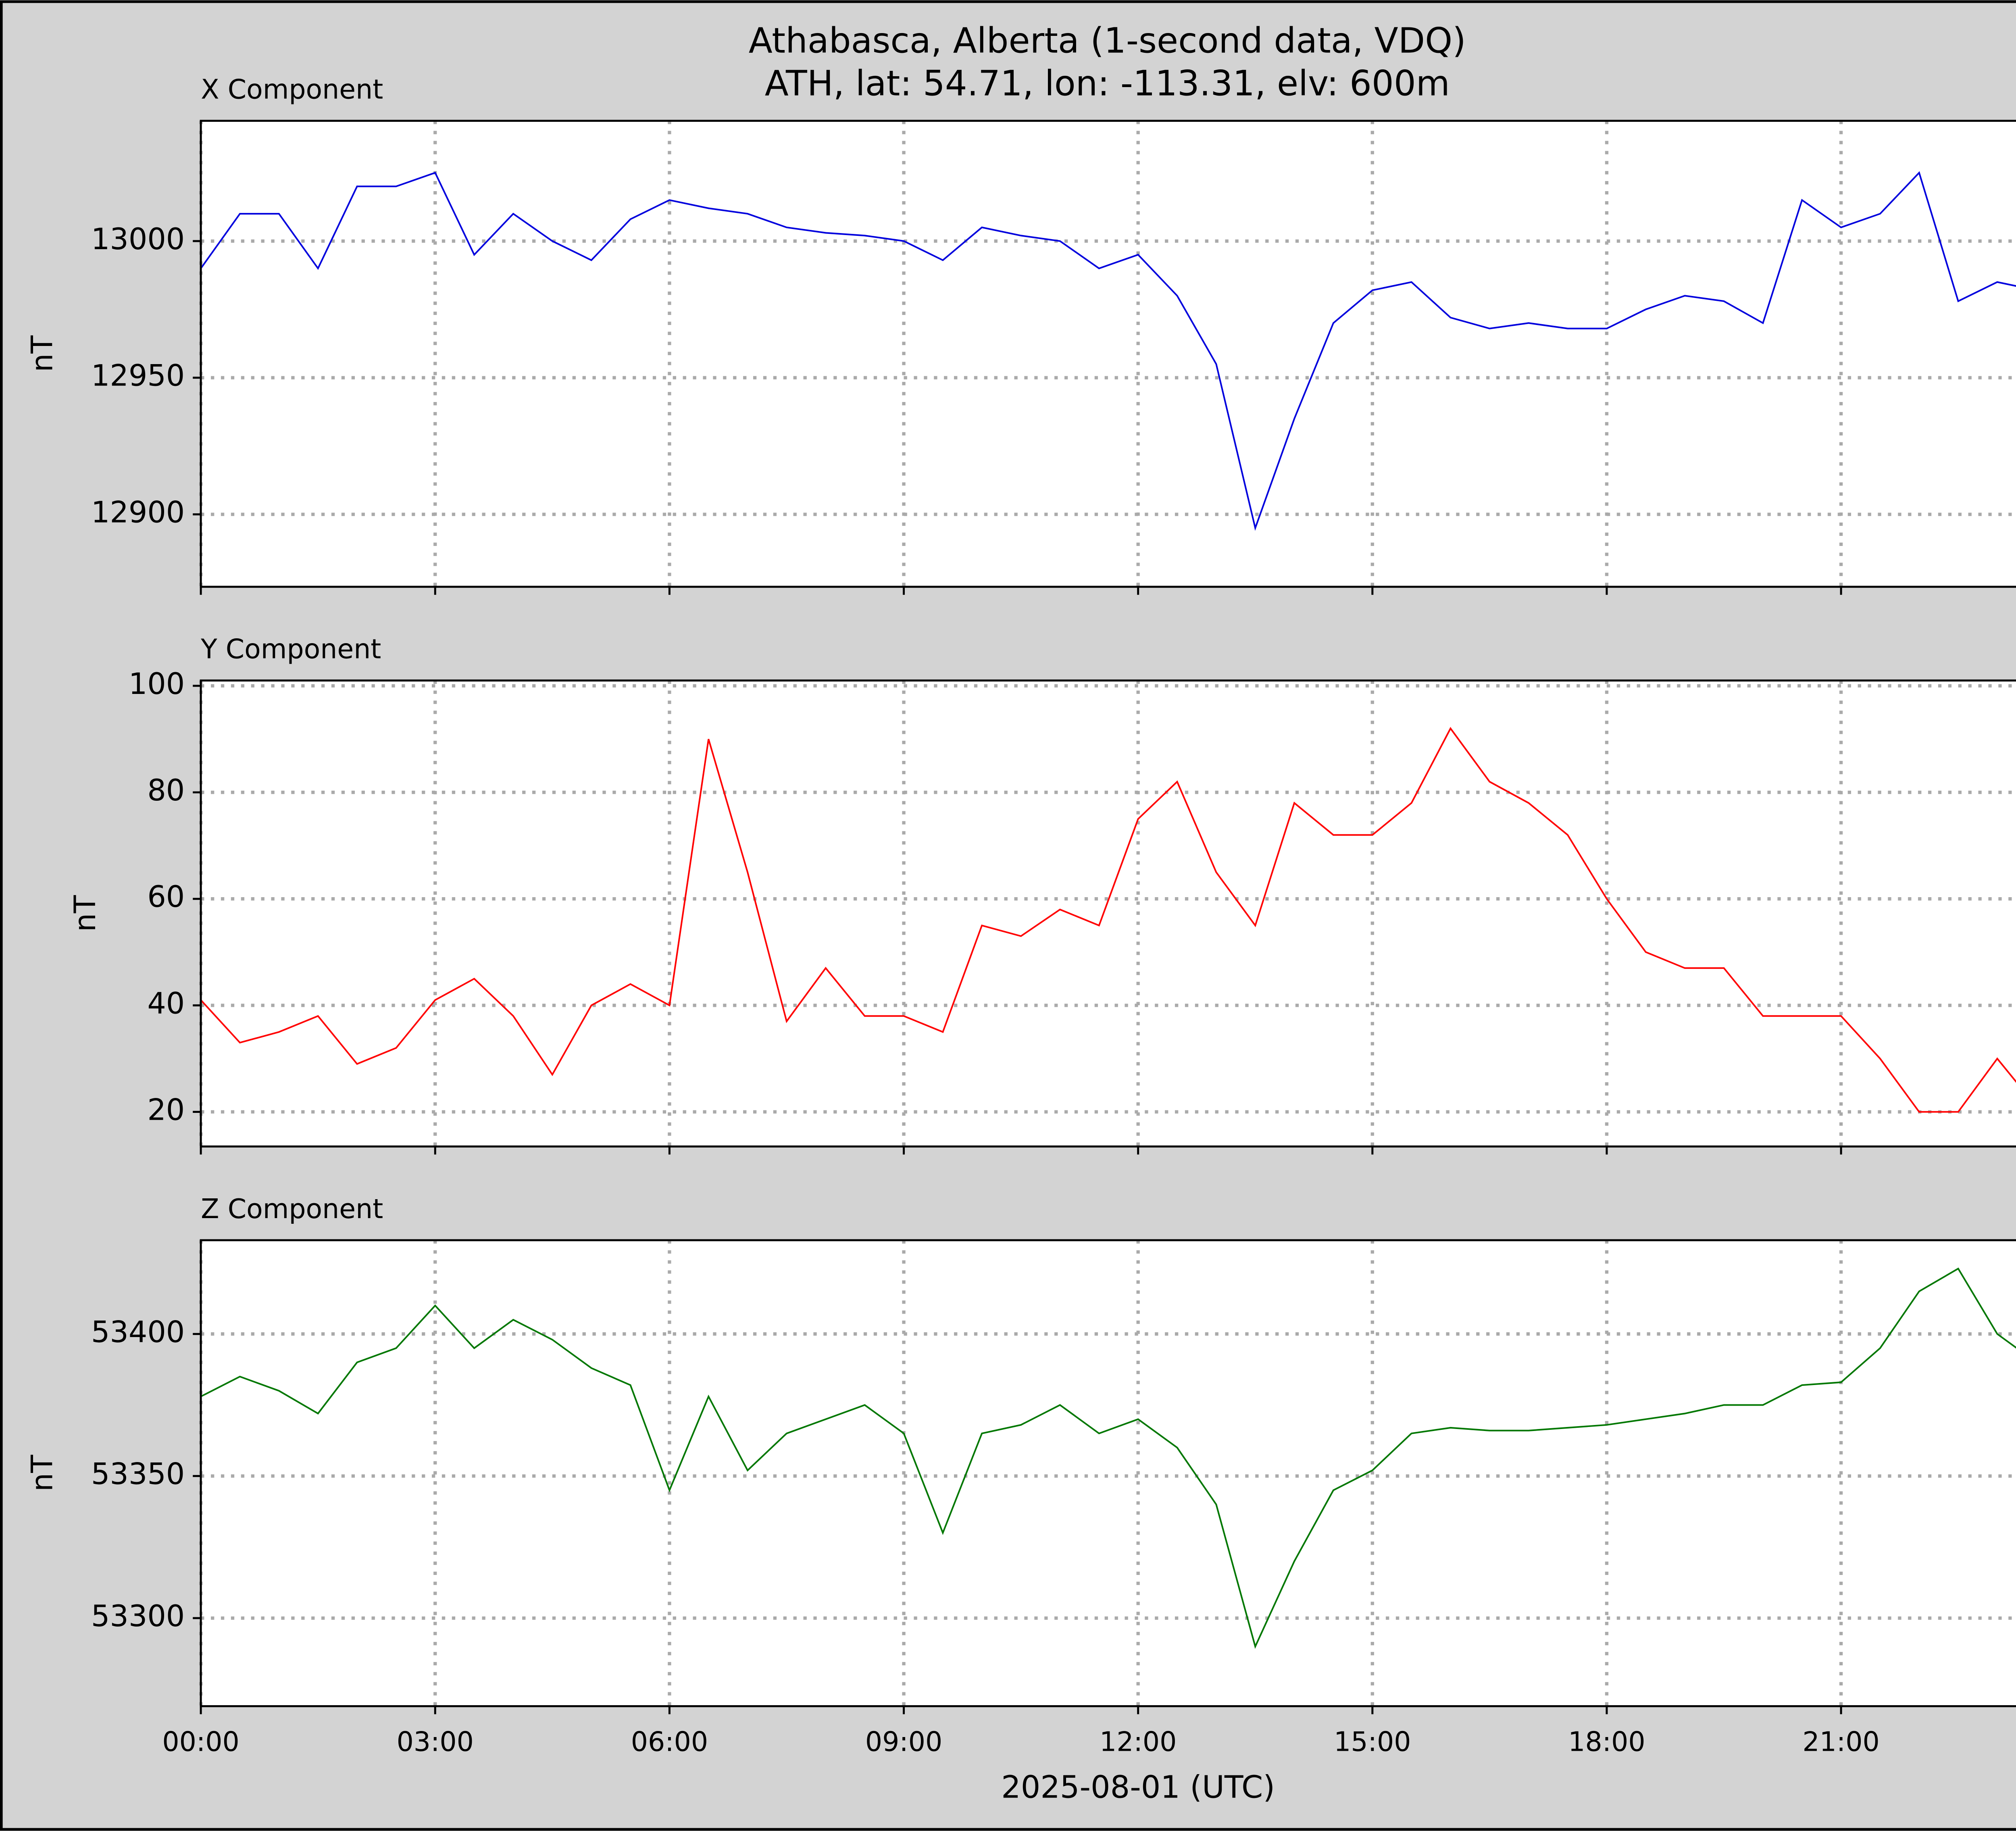 The image size is (2016, 1831). What do you see at coordinates (138, 1474) in the screenshot?
I see `y-tick-label: 53350` at bounding box center [138, 1474].